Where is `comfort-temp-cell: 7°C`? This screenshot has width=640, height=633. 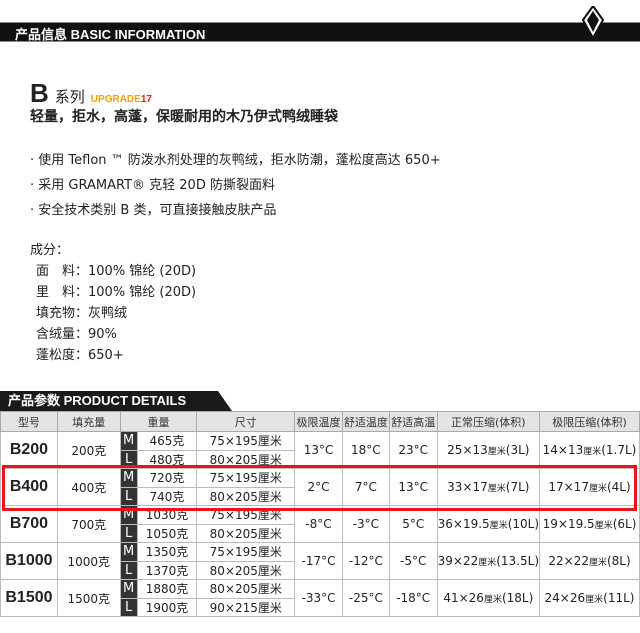
comfort-temp-cell: 7°C is located at coordinates (365, 487).